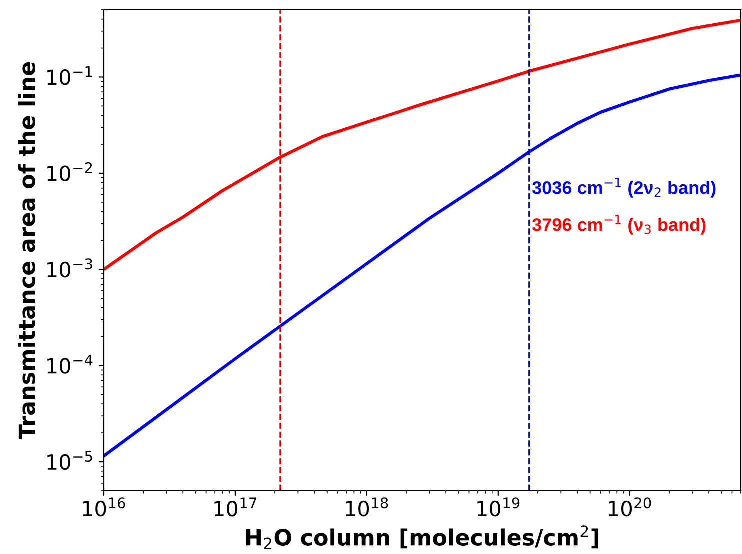 This screenshot has width=742, height=554. Describe the element at coordinates (27, 251) in the screenshot. I see `y-axis-title: Transmittance area of the line` at that location.